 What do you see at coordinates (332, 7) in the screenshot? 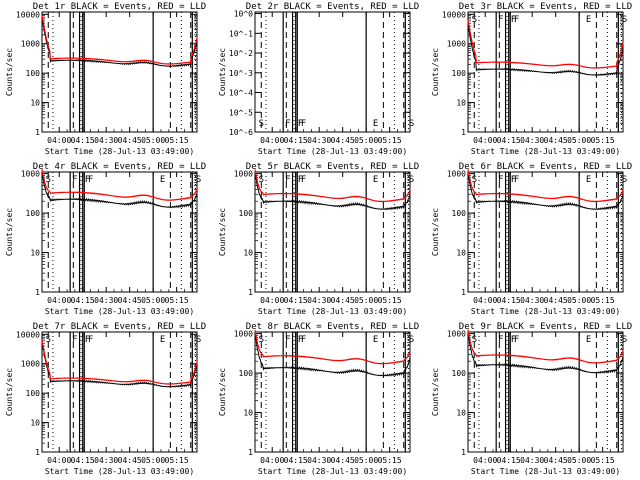
I see `panel-title: Det 2r BLACK = Events, RED = LLD` at bounding box center [332, 7].